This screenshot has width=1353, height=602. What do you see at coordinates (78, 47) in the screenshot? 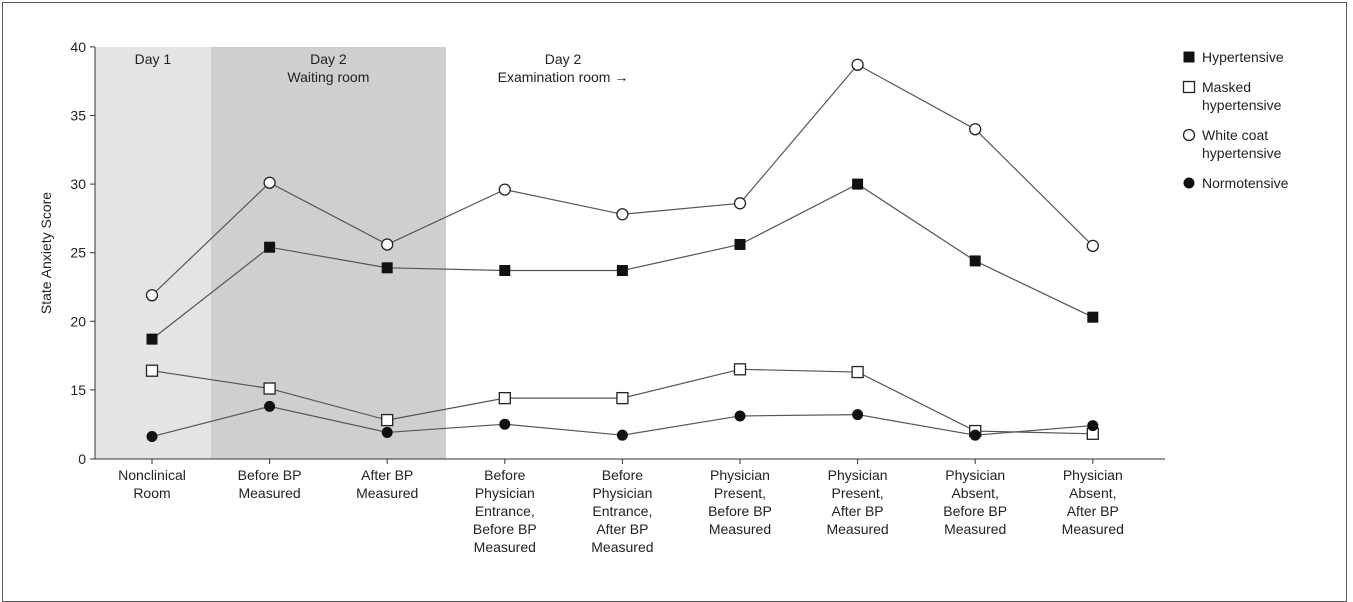
I see `y-tick-label: 40` at bounding box center [78, 47].